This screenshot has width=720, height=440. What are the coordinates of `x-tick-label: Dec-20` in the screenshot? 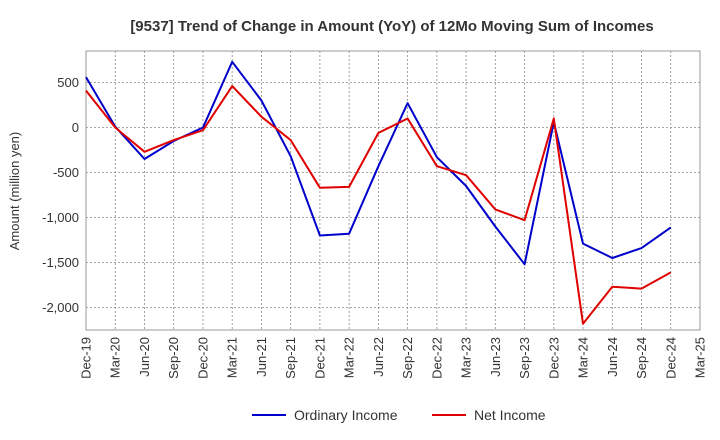 It's located at (202, 358).